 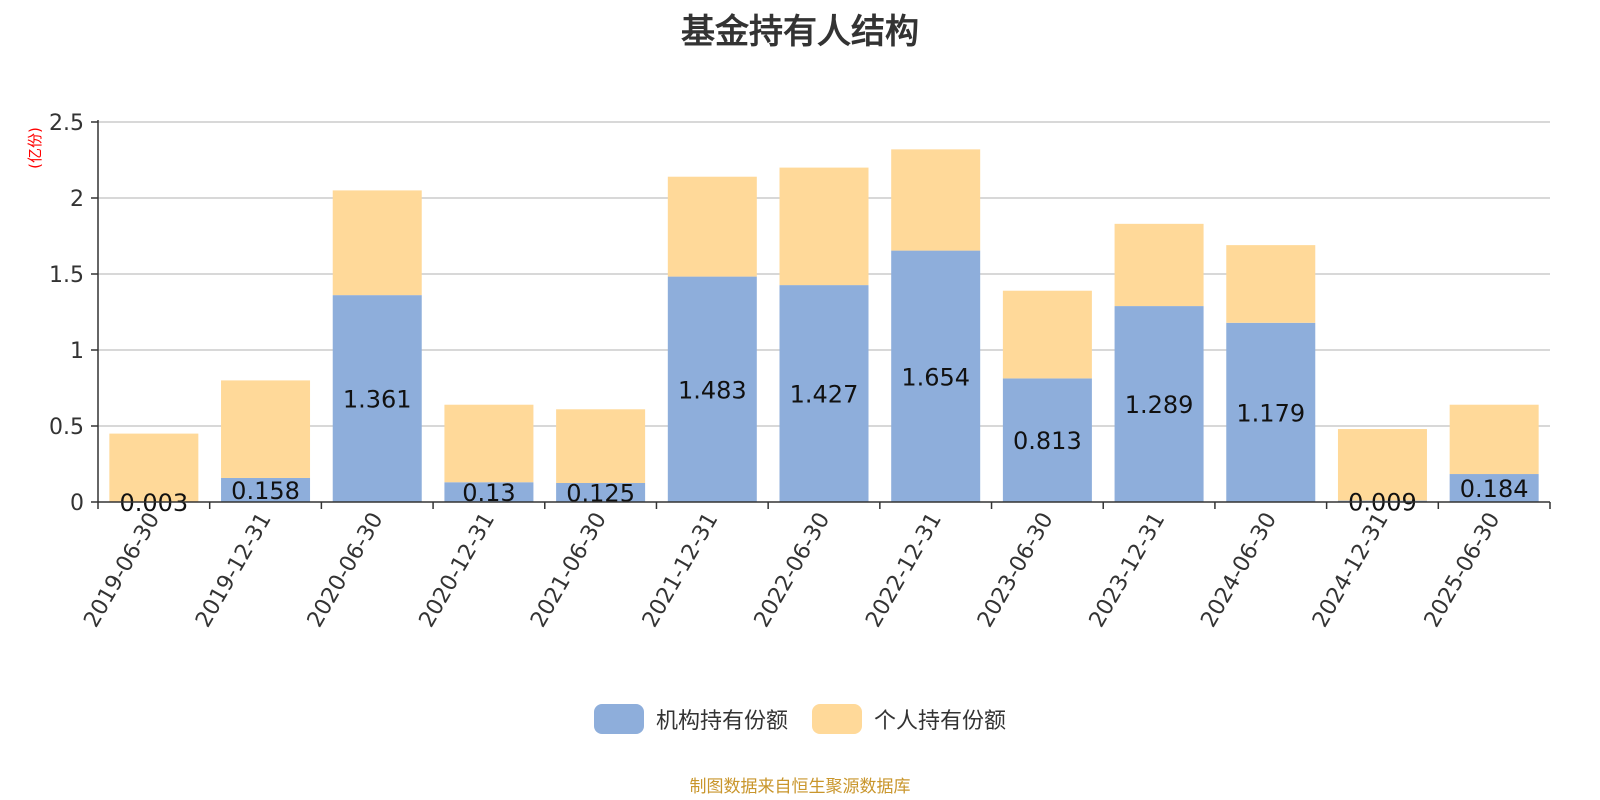 I want to click on data-label-institutional: 1.654, so click(x=935, y=377).